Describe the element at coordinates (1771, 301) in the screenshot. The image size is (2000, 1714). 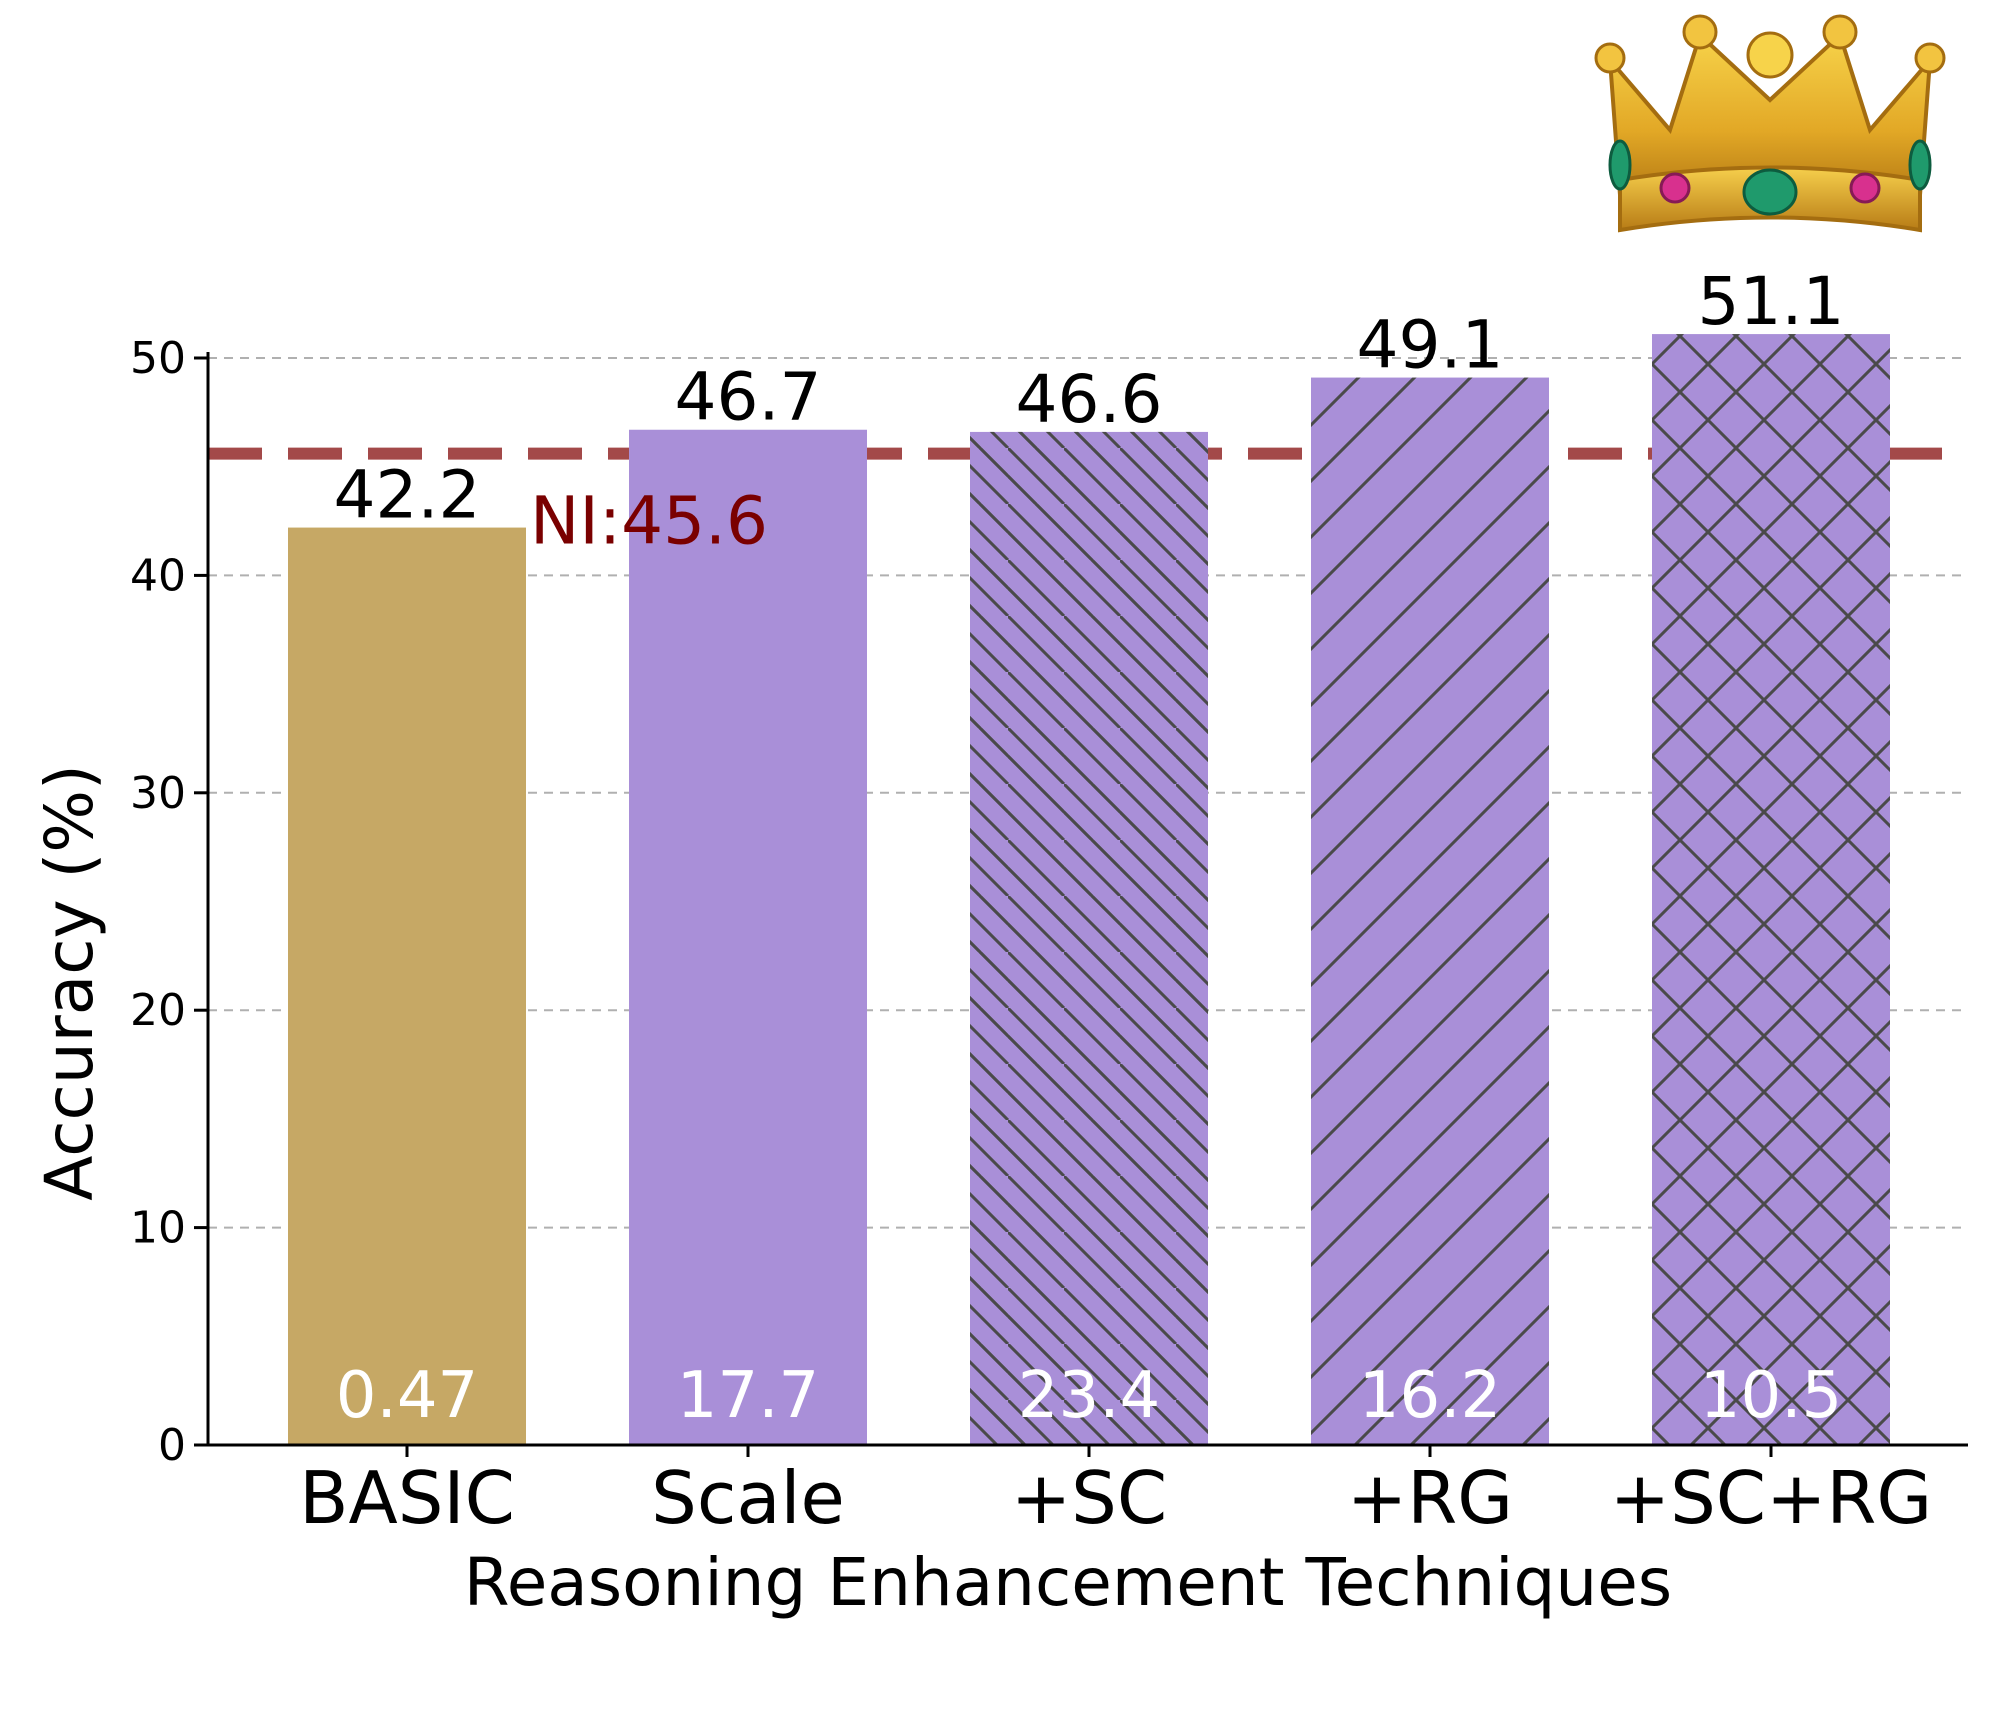
I see `value-label: 51.1` at that location.